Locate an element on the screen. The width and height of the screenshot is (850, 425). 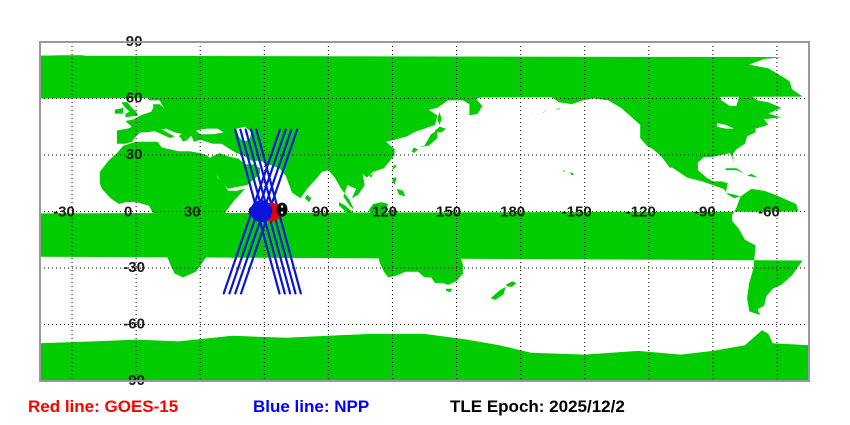
lon-tick-label: 180 is located at coordinates (512, 212).